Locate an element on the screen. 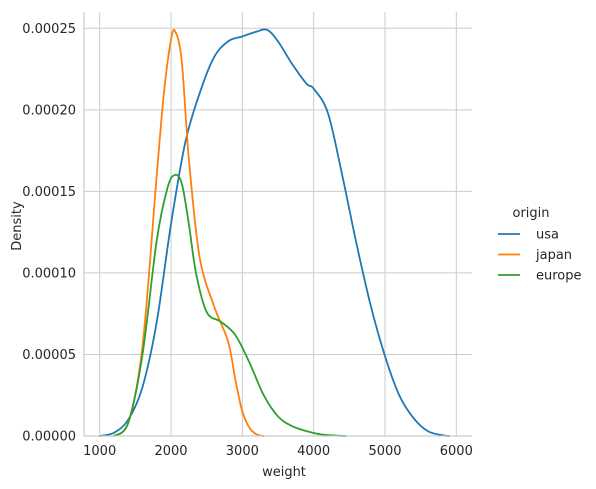 The width and height of the screenshot is (596, 489). y-tick-label: 0.00000 is located at coordinates (49, 437).